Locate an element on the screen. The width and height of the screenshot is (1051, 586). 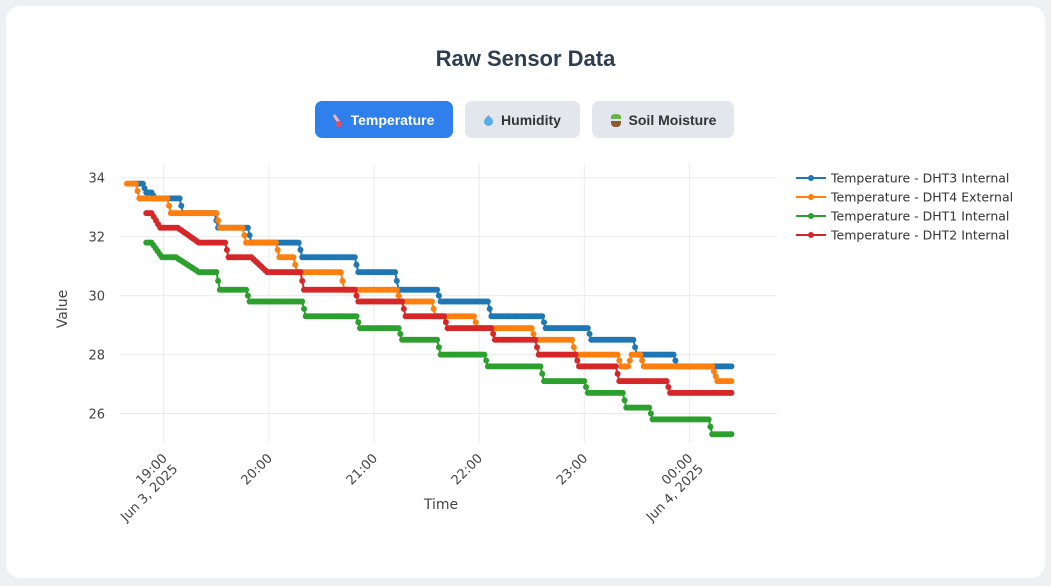
legend-item: Temperature - DHT1 Internal is located at coordinates (902, 216).